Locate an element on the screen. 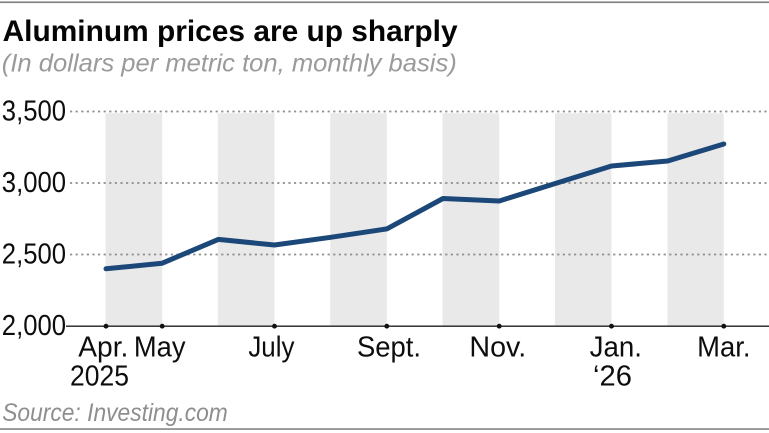  svg-text: 3,000 is located at coordinates (34, 183).